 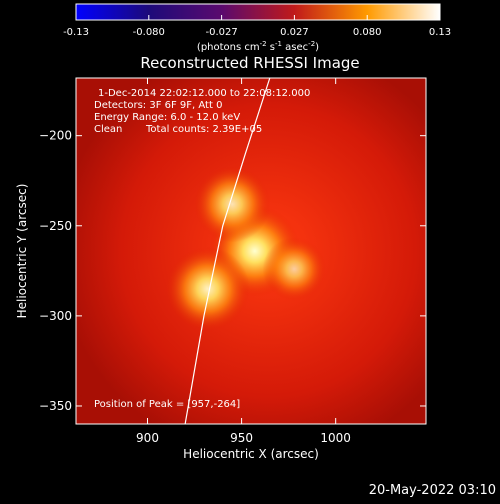 I want to click on x-axis-label: Heliocentric X (arcsec), so click(x=251, y=454).